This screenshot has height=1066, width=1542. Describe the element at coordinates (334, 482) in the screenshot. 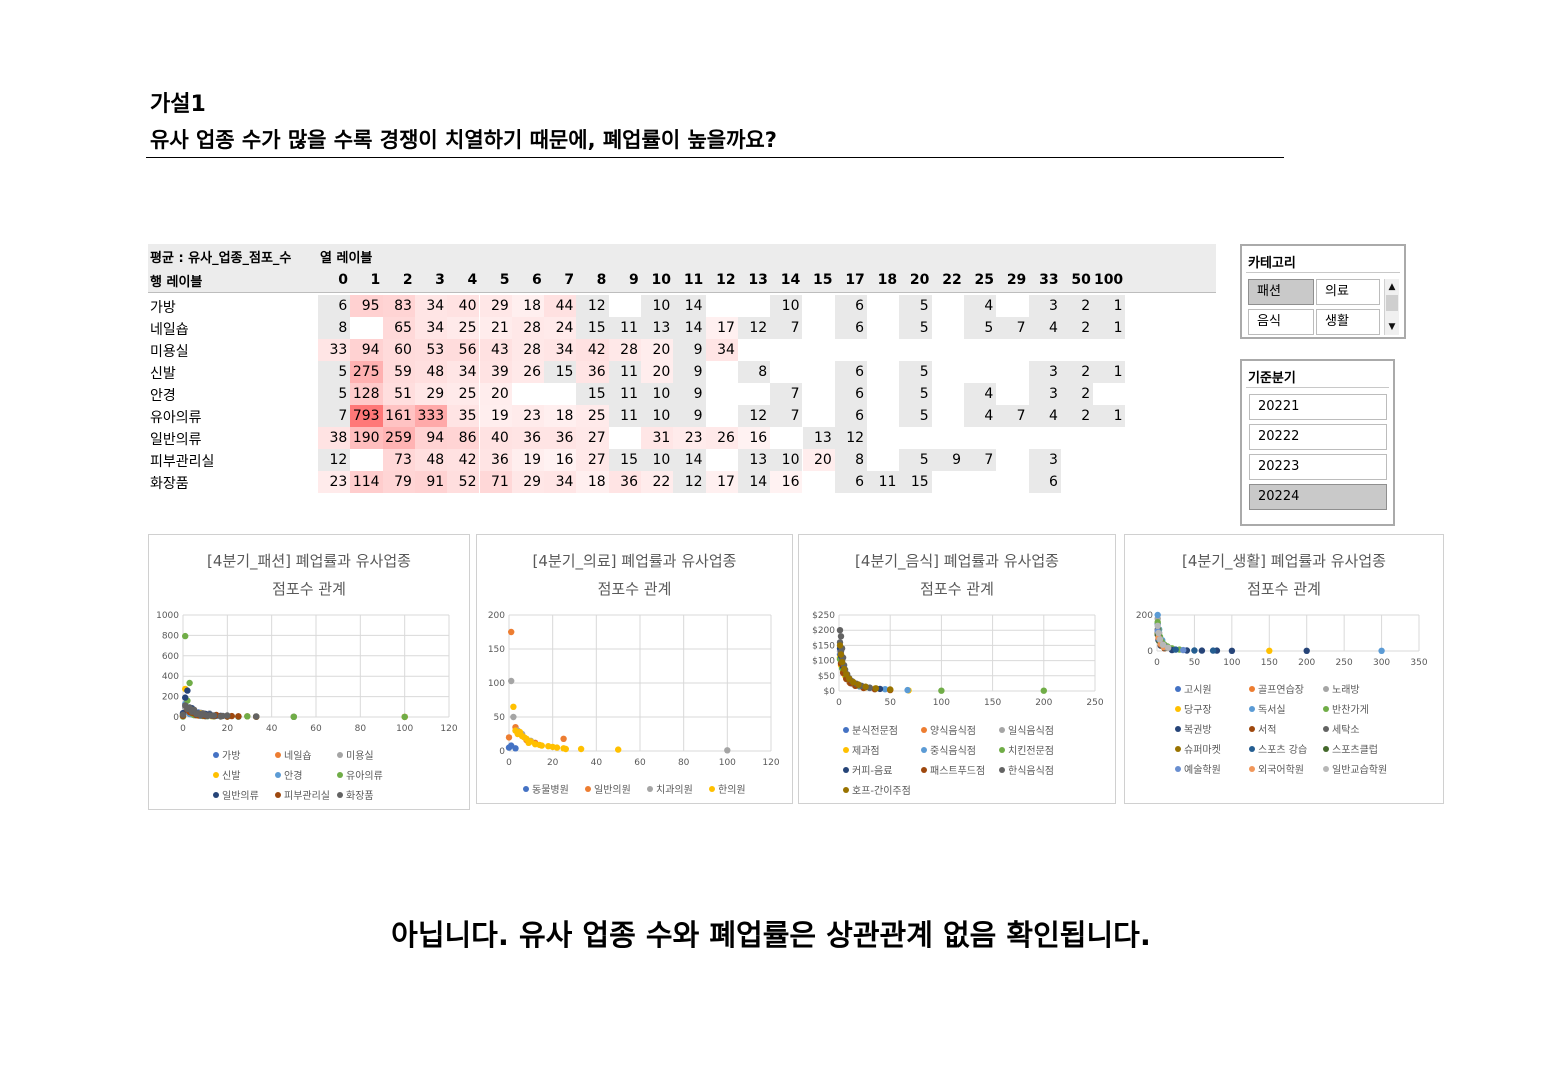

I see `pivot-cell: 23` at that location.